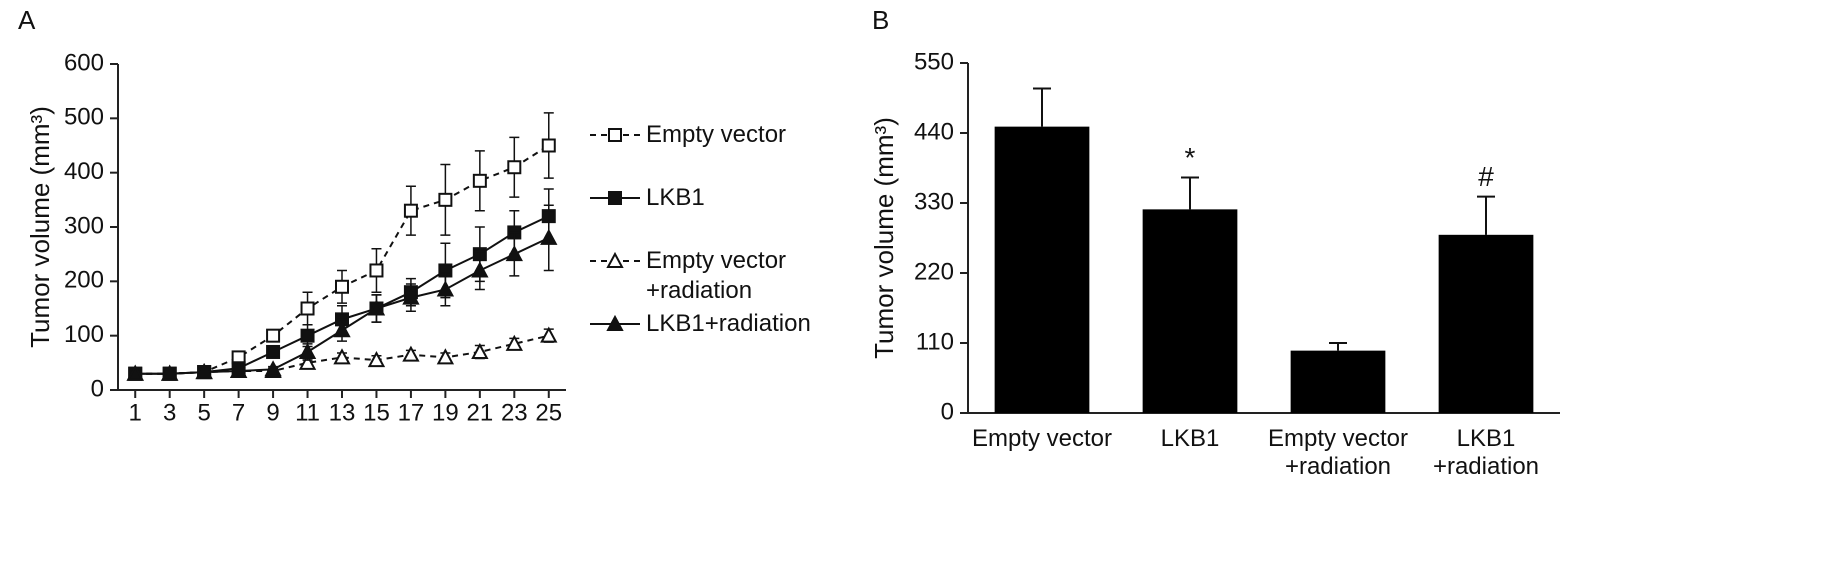 This screenshot has width=1838, height=571. What do you see at coordinates (307, 412) in the screenshot?
I see `x-tick-label: 11` at bounding box center [307, 412].